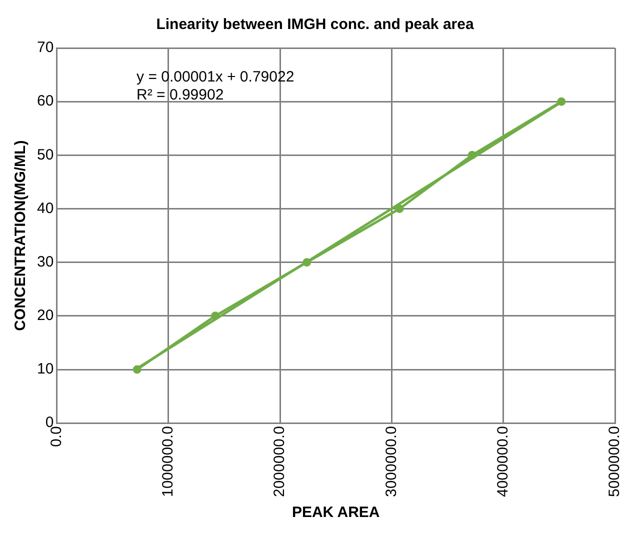  Describe the element at coordinates (391, 461) in the screenshot. I see `x-tick-label: 3000000.0` at that location.